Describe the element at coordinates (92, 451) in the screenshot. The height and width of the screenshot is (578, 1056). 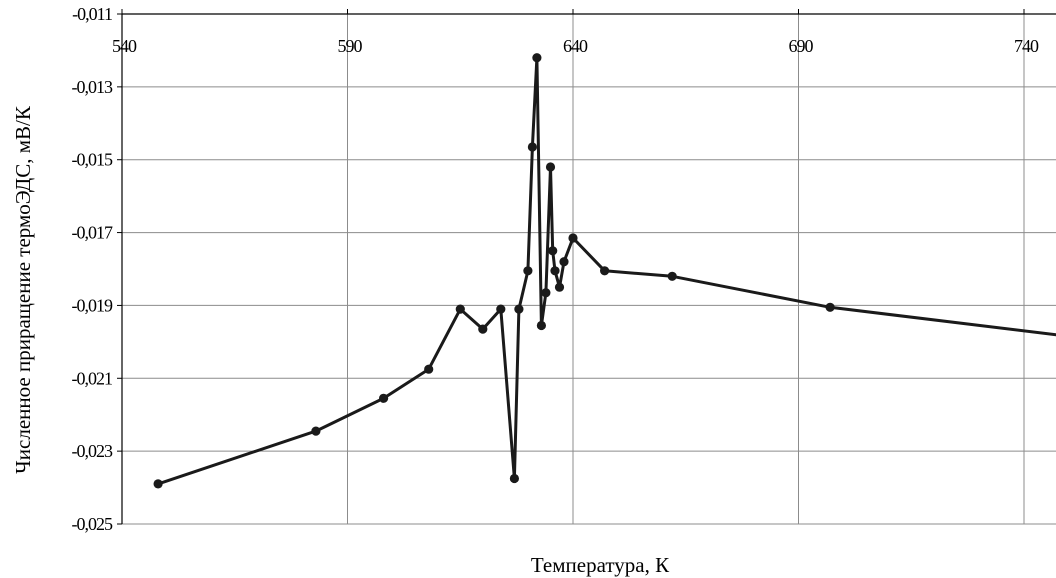
I see `y-tick-label: -0,023` at that location.